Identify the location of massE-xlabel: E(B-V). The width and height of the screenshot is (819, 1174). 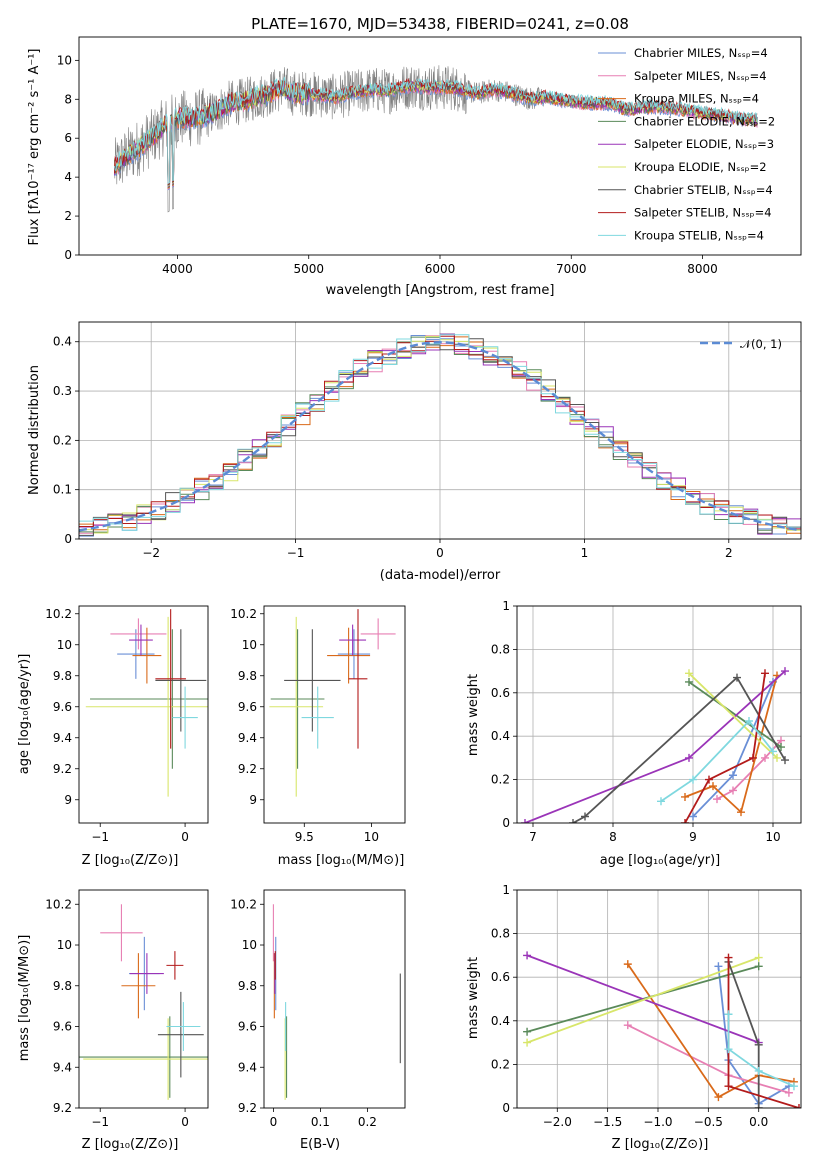
(320, 1144).